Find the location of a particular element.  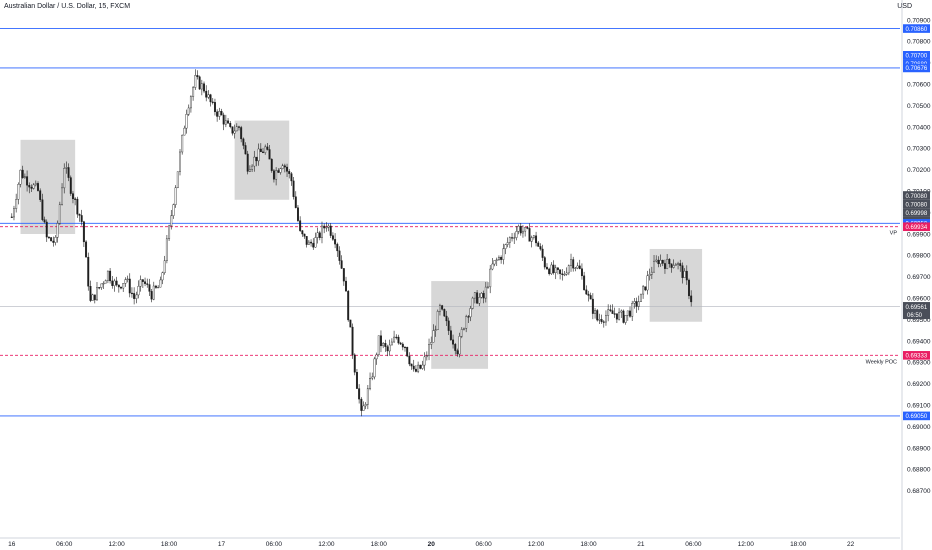

price-tick-label: 0.70200 is located at coordinates (919, 170).